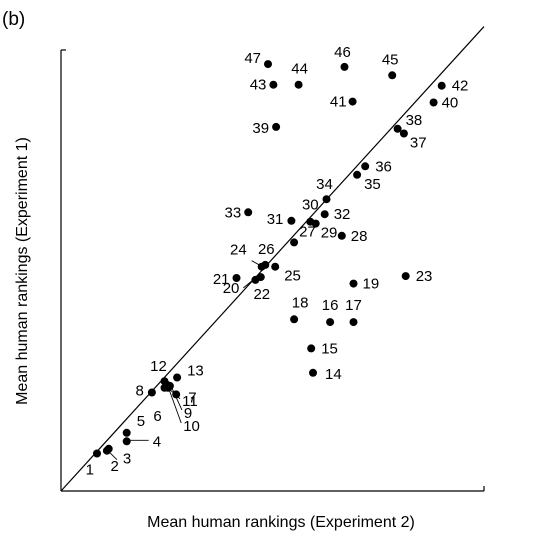  I want to click on point-label-3: 3, so click(127, 459).